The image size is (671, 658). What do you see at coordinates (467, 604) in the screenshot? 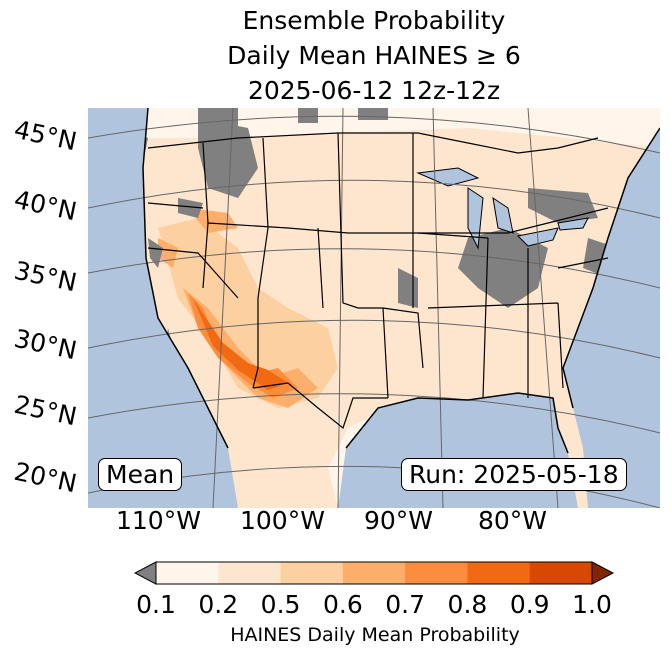
I see `colorbar-tick-label: 0.8` at bounding box center [467, 604].